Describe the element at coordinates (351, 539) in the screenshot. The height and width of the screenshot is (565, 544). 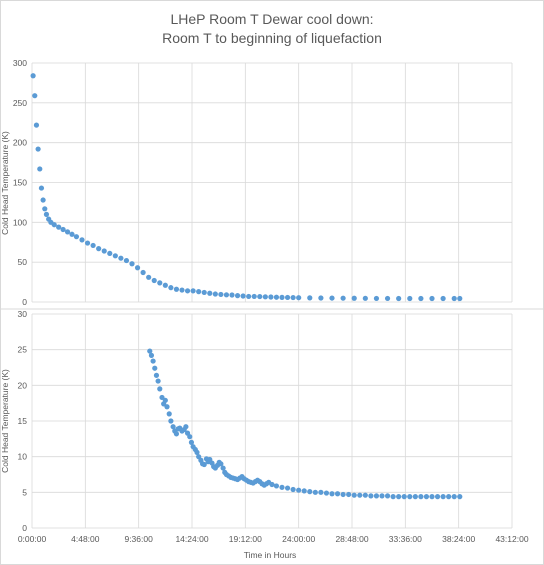
I see `x-tick-label: 28:48:00` at that location.